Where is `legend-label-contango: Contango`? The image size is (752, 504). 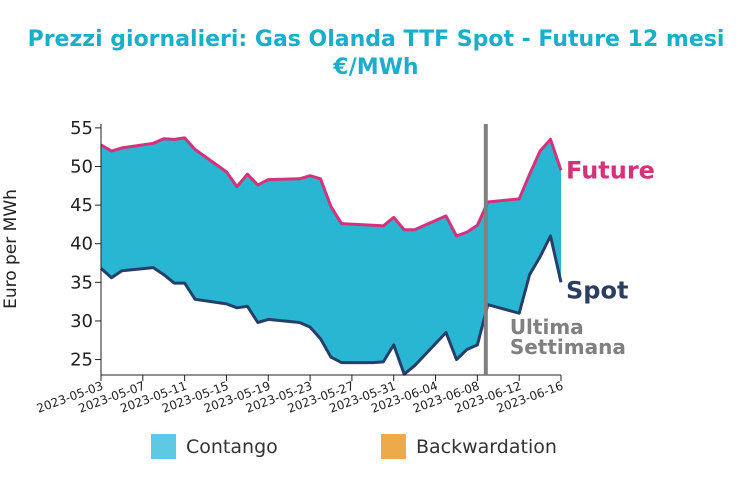 legend-label-contango: Contango is located at coordinates (232, 447).